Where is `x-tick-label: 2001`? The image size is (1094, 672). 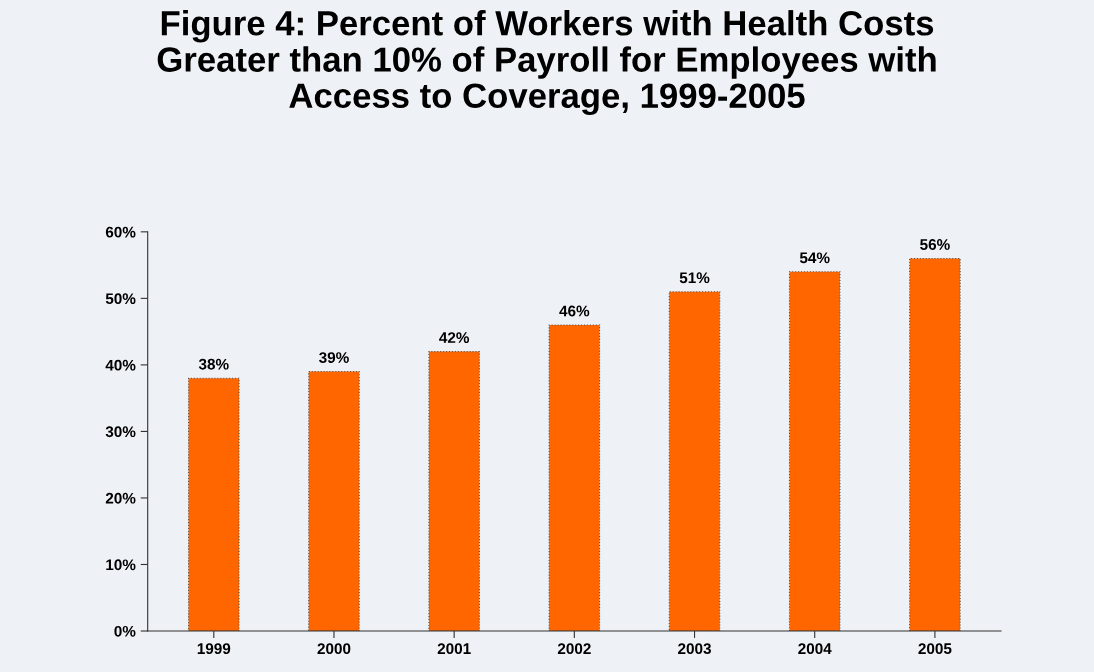
x-tick-label: 2001 is located at coordinates (454, 649).